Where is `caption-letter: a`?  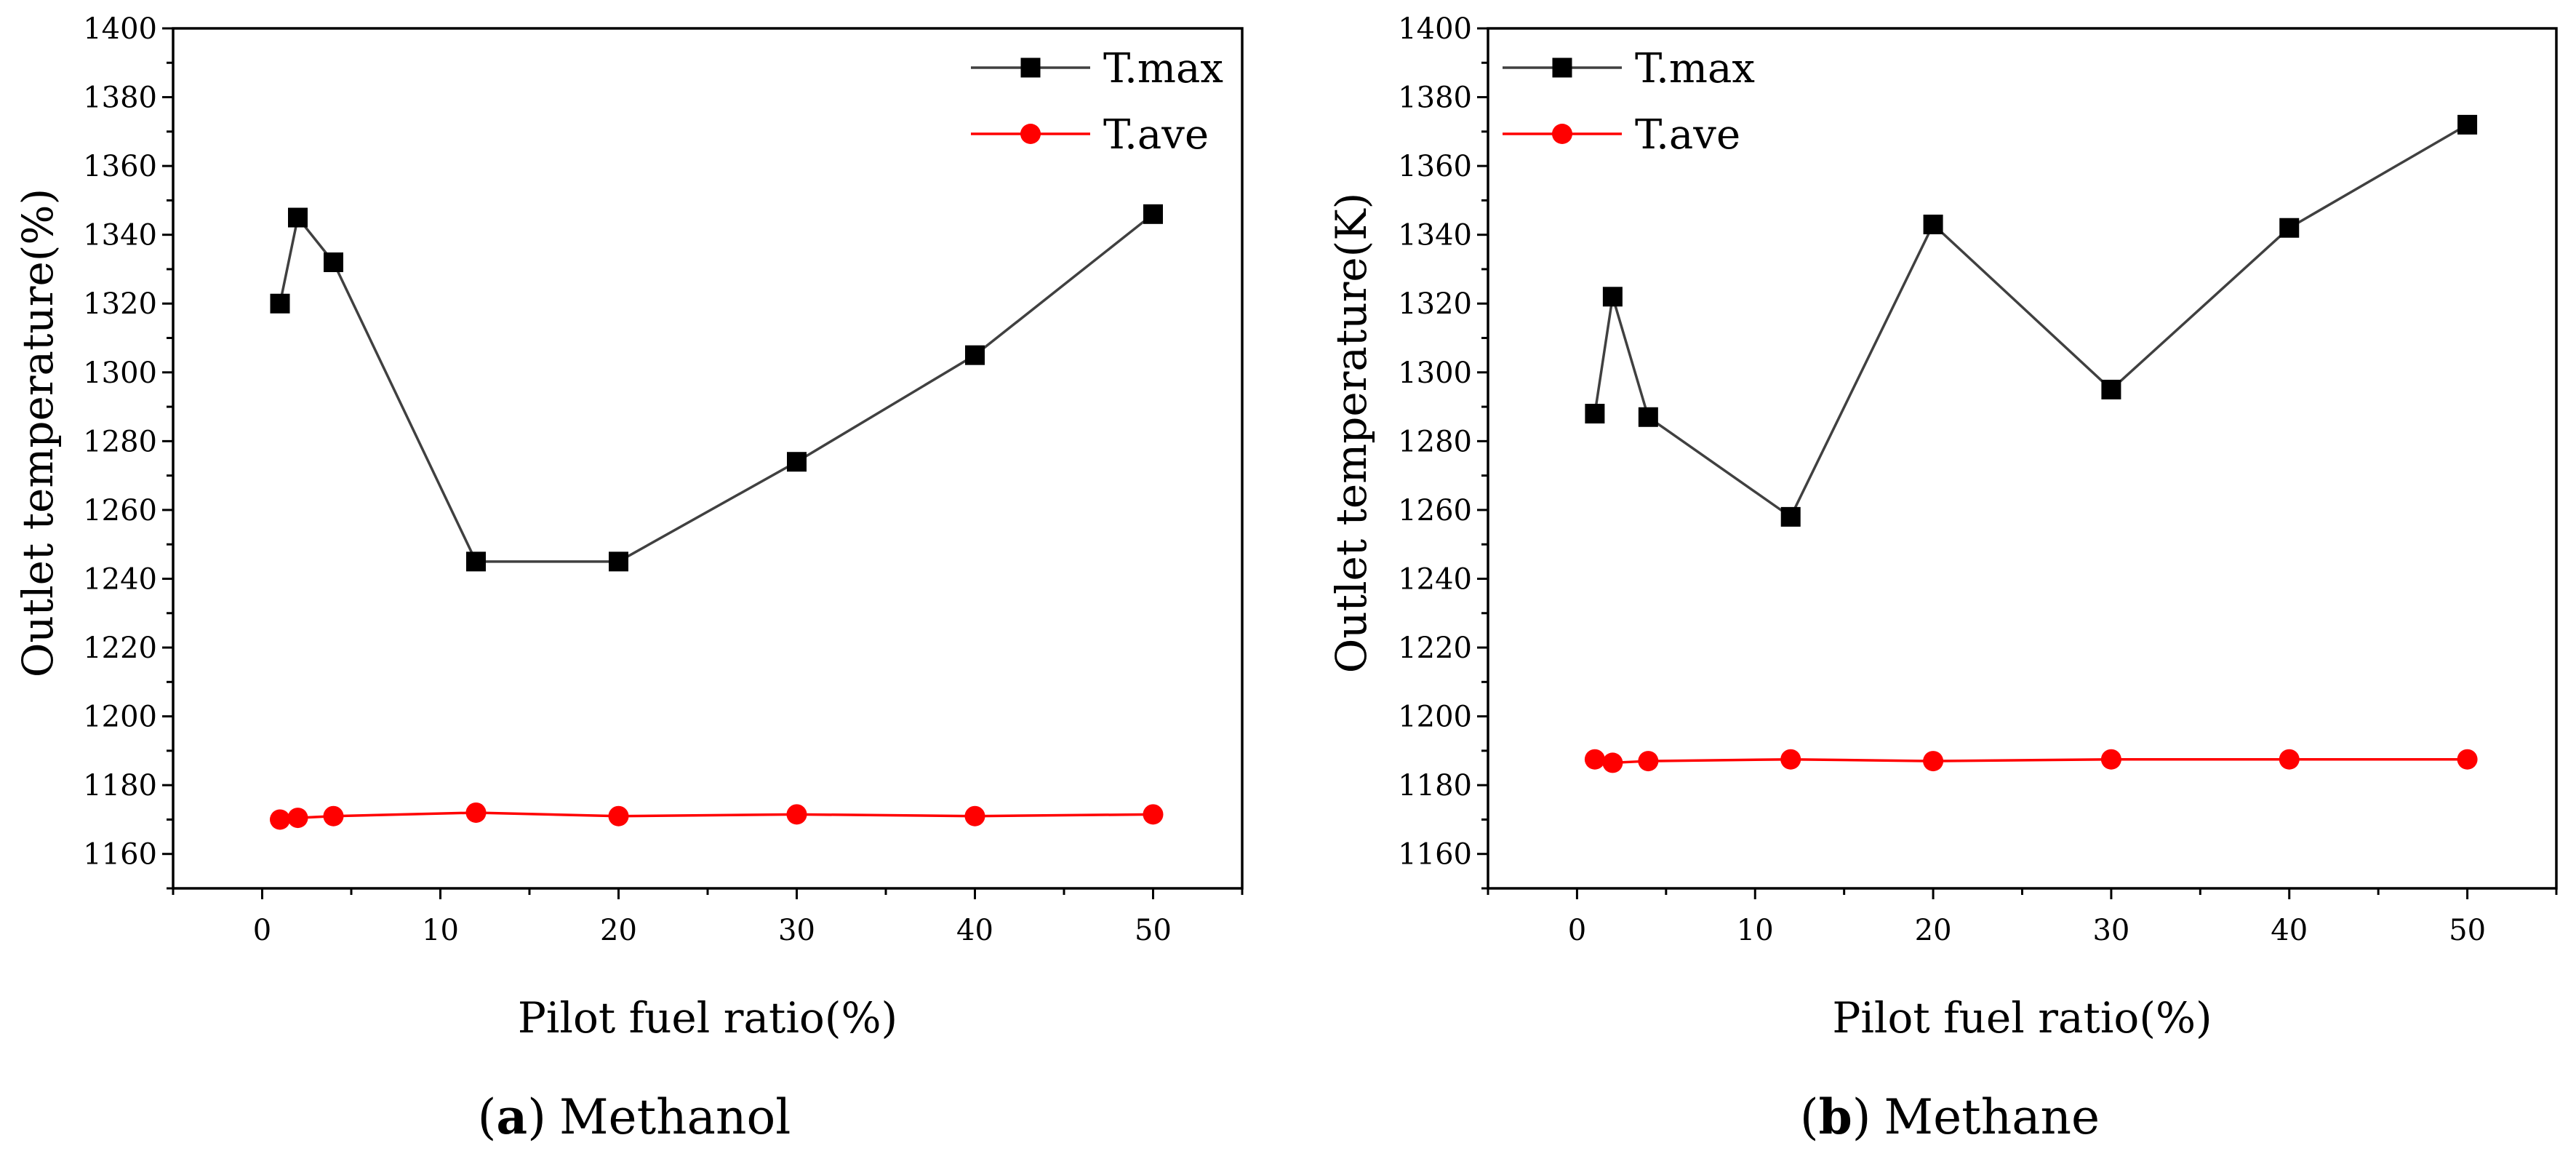
caption-letter: a is located at coordinates (511, 1116).